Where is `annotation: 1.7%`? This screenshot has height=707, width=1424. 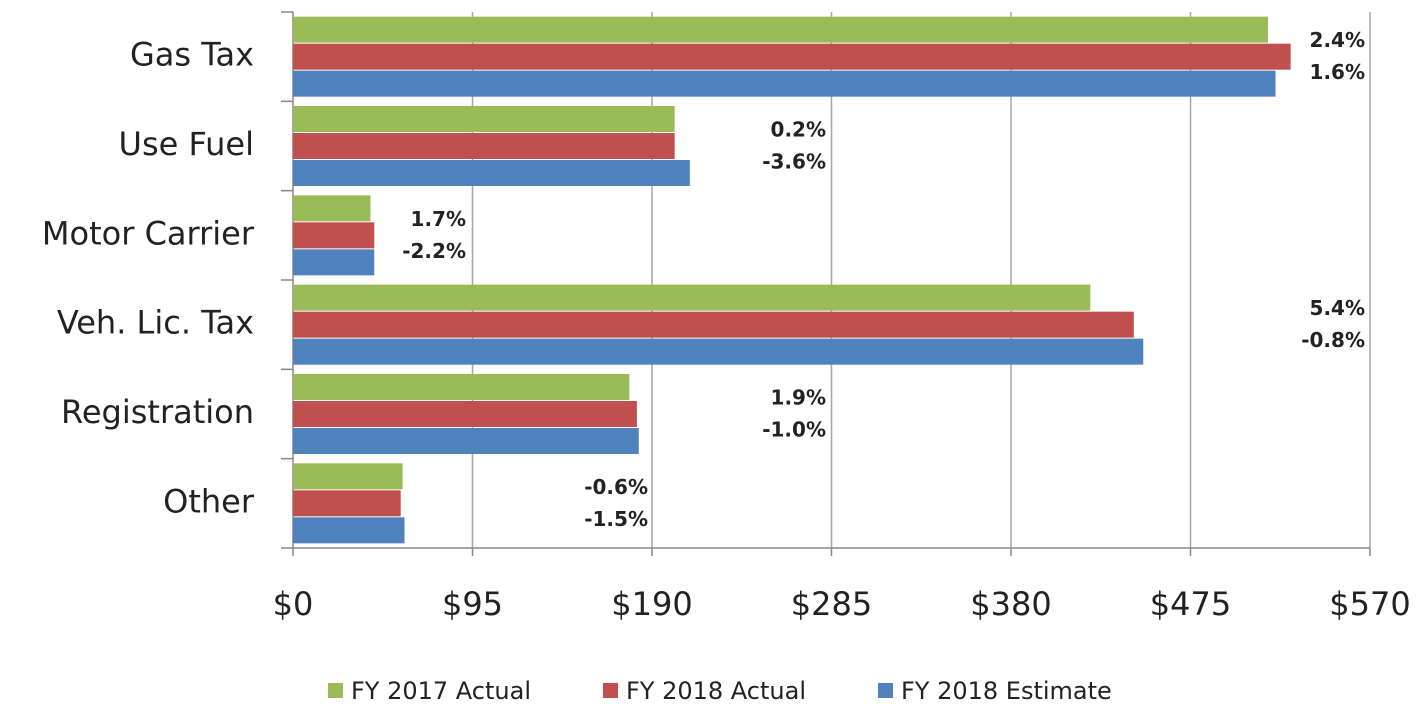 annotation: 1.7% is located at coordinates (438, 219).